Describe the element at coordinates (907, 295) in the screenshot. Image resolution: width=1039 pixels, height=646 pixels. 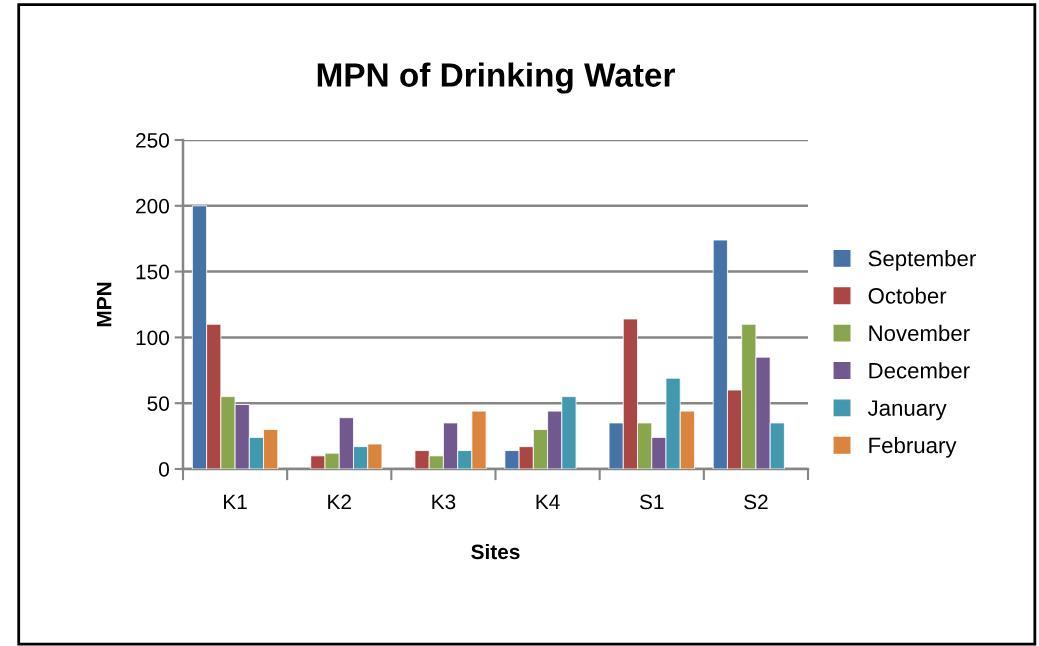
I see `legend-label: October` at that location.